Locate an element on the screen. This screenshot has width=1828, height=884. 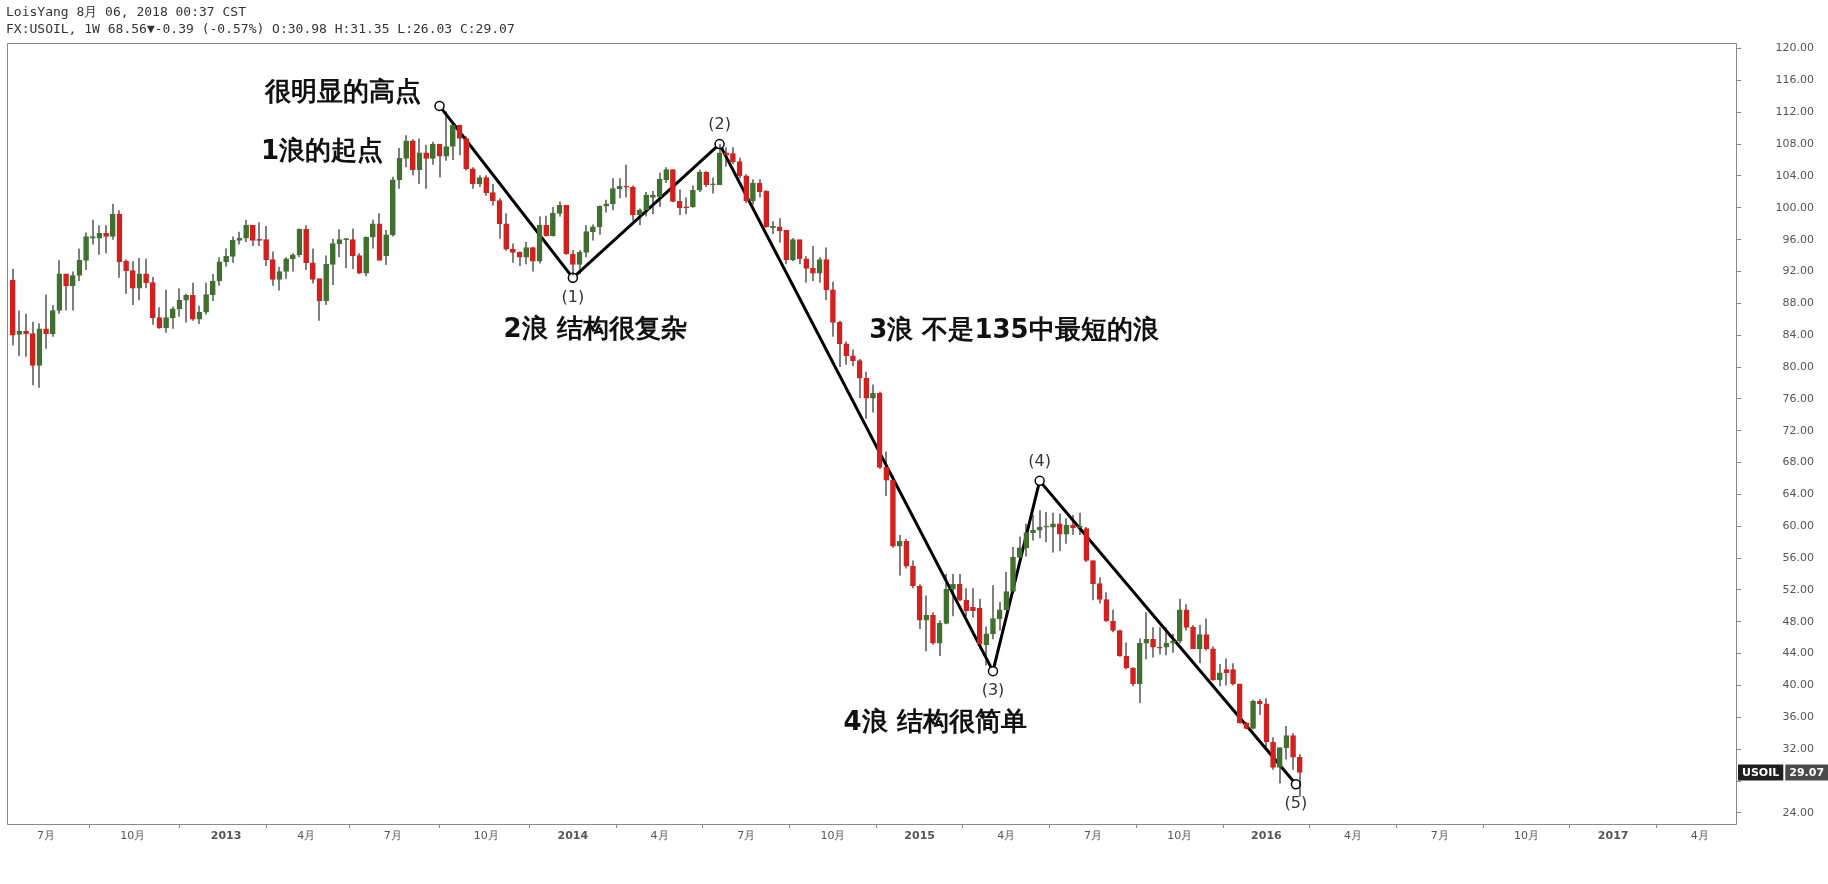
y-tick-label: 108.00 is located at coordinates (1794, 143).